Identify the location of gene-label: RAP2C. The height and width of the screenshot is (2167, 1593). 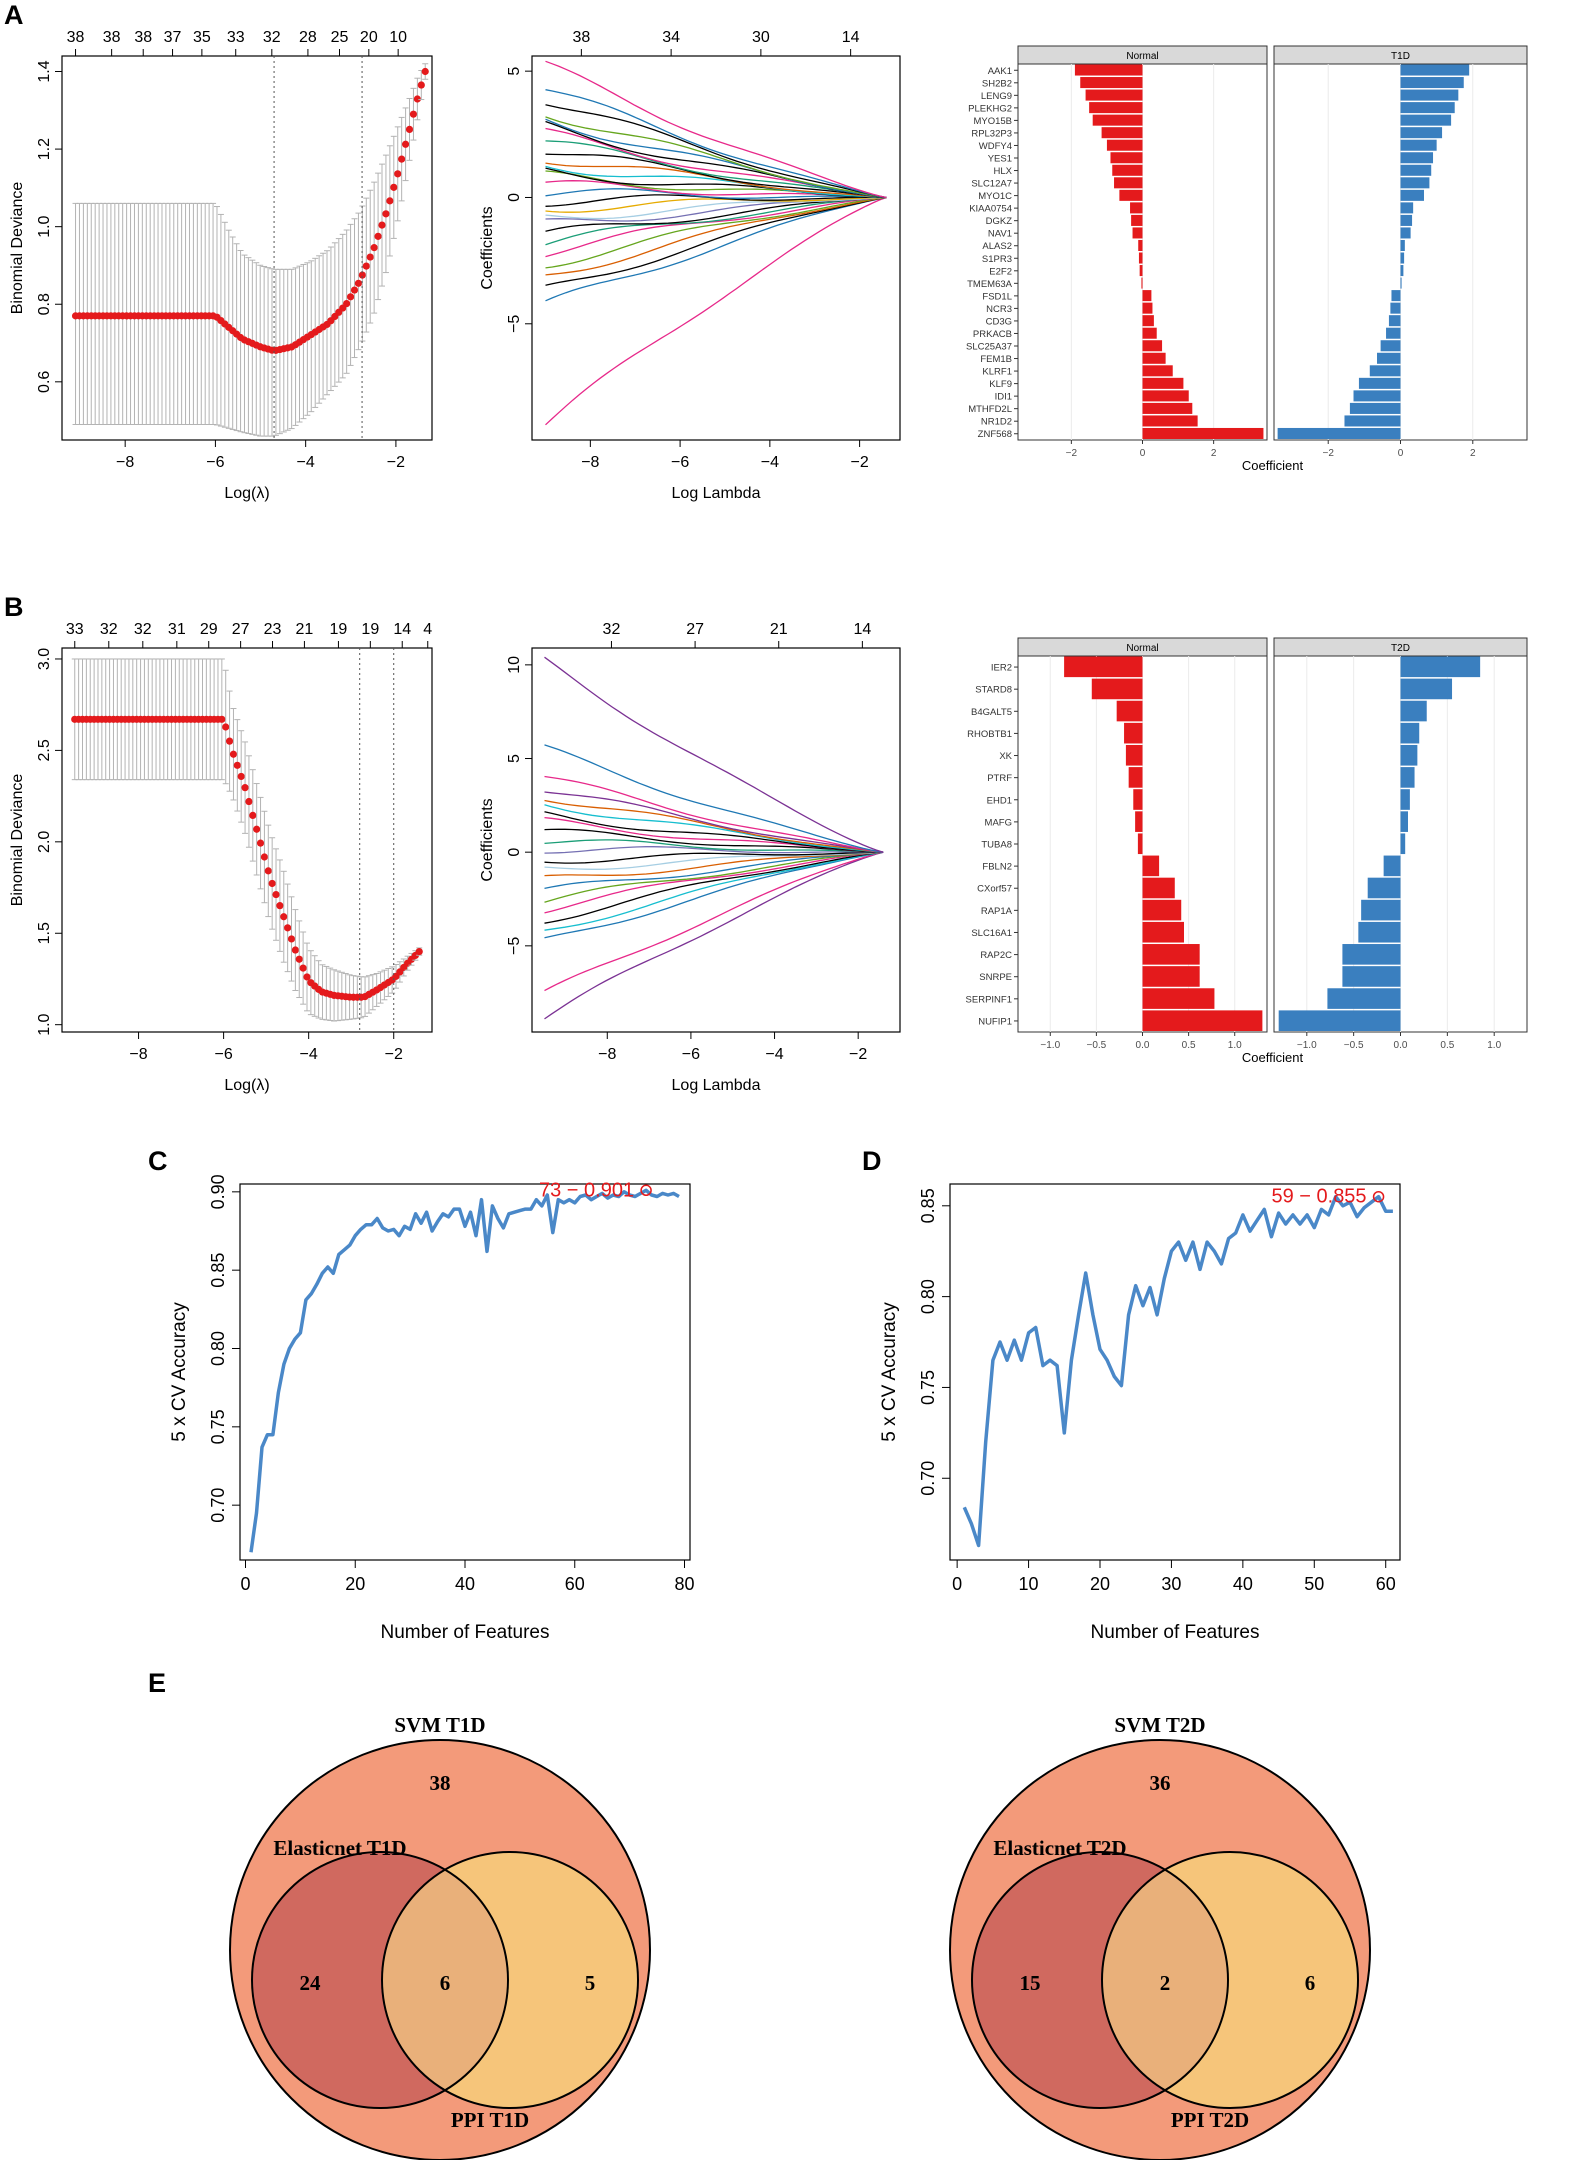
(996, 955).